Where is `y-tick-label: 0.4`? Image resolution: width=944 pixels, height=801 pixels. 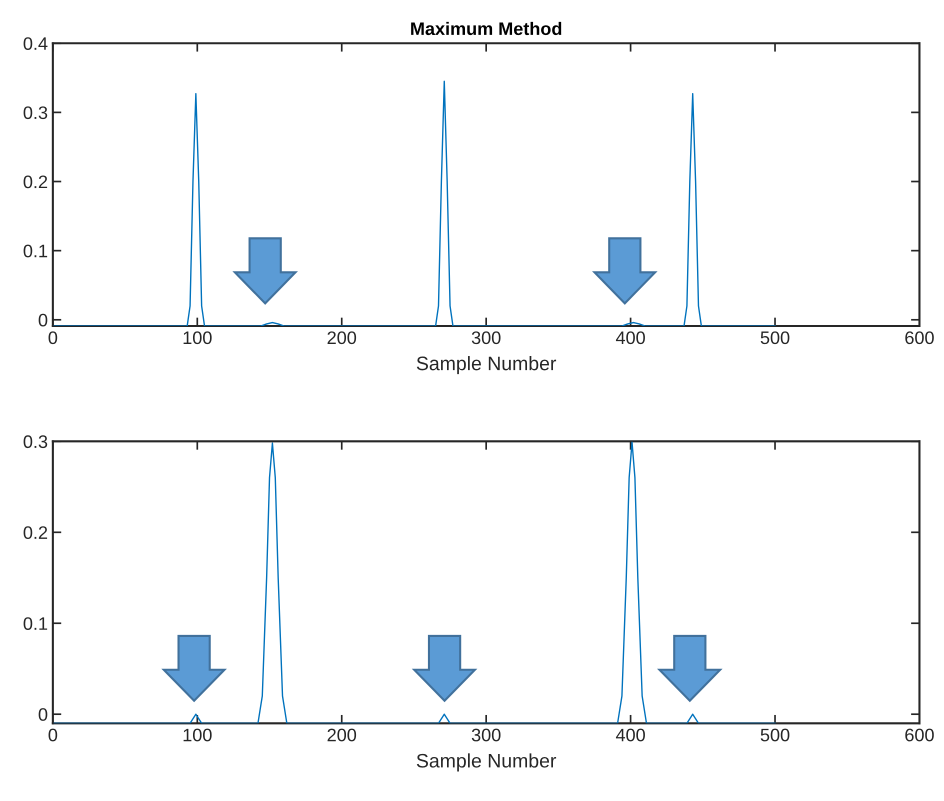
y-tick-label: 0.4 is located at coordinates (36, 43).